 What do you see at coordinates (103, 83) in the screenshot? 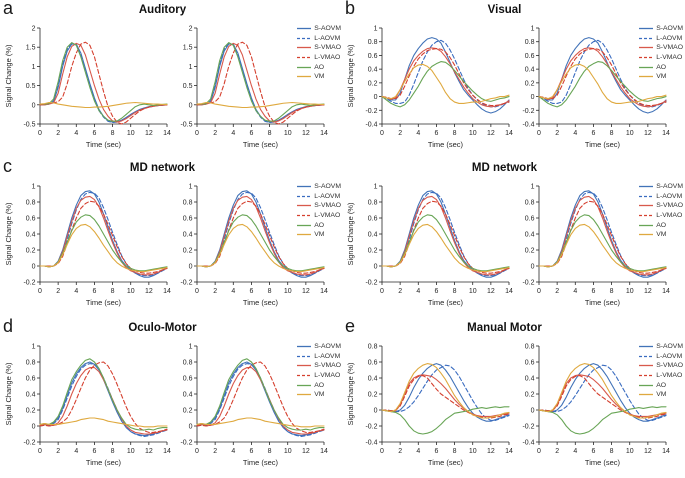
I see `series-line-l-aovm` at bounding box center [103, 83].